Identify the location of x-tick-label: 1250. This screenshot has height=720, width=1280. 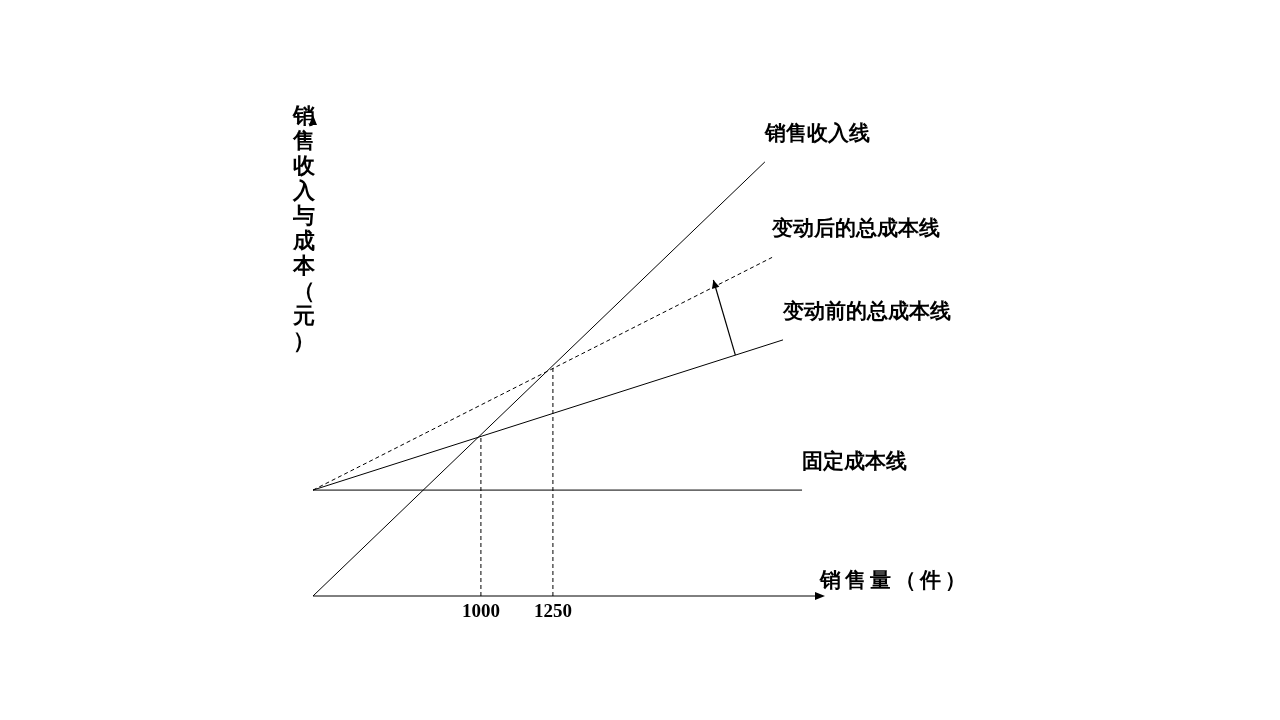
(552, 611).